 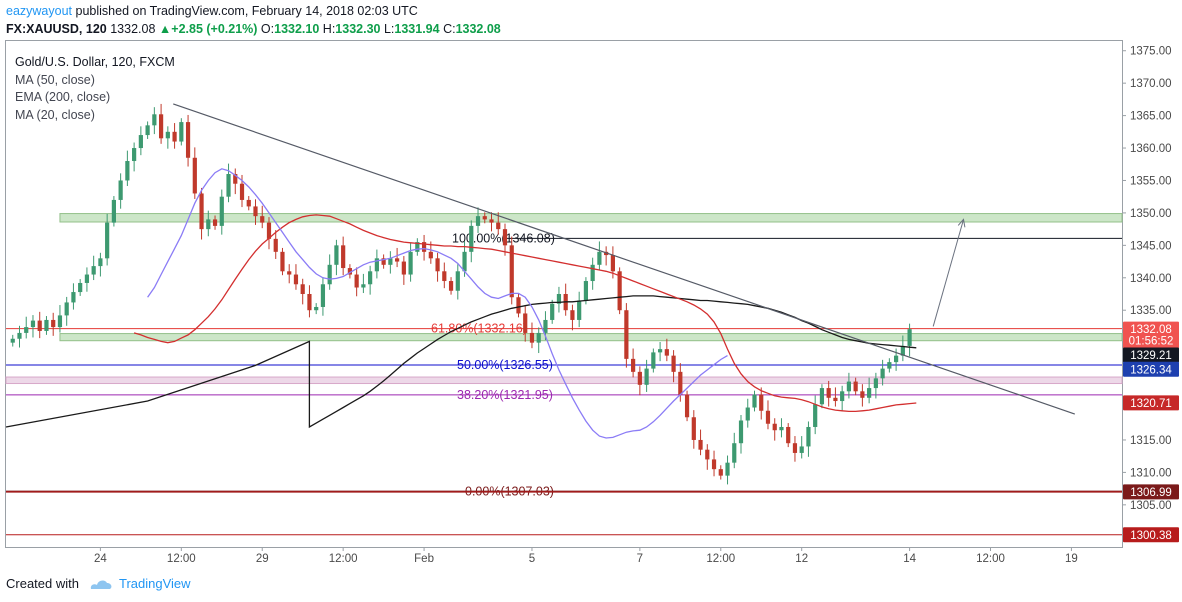 What do you see at coordinates (1151, 536) in the screenshot?
I see `price-label-text: 1300.38` at bounding box center [1151, 536].